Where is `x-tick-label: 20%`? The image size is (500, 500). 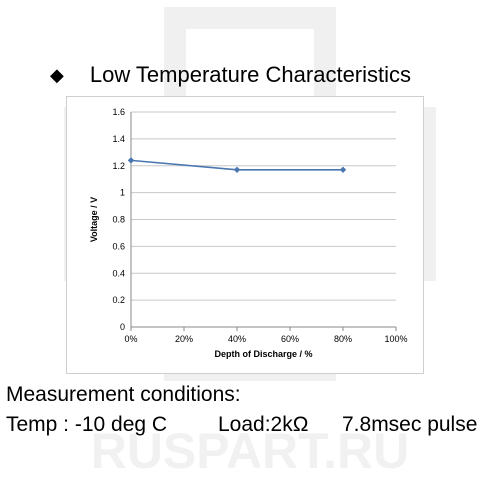 x-tick-label: 20% is located at coordinates (184, 339).